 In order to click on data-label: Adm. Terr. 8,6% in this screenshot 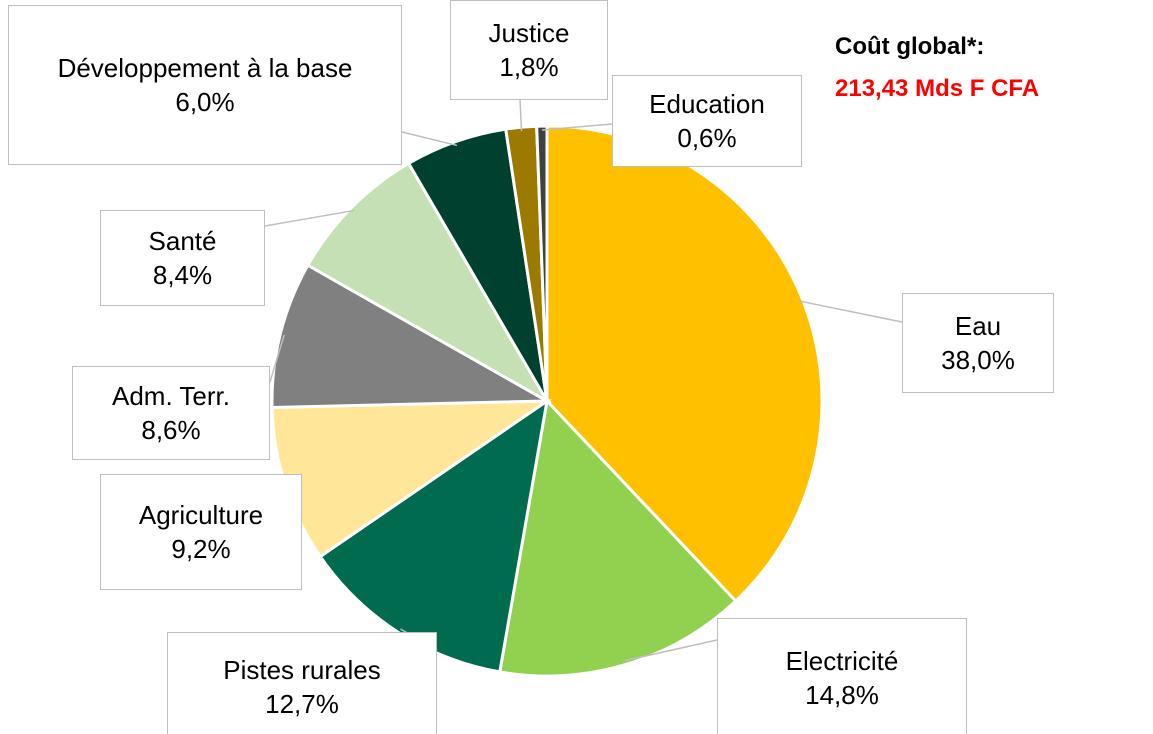, I will do `click(171, 413)`.